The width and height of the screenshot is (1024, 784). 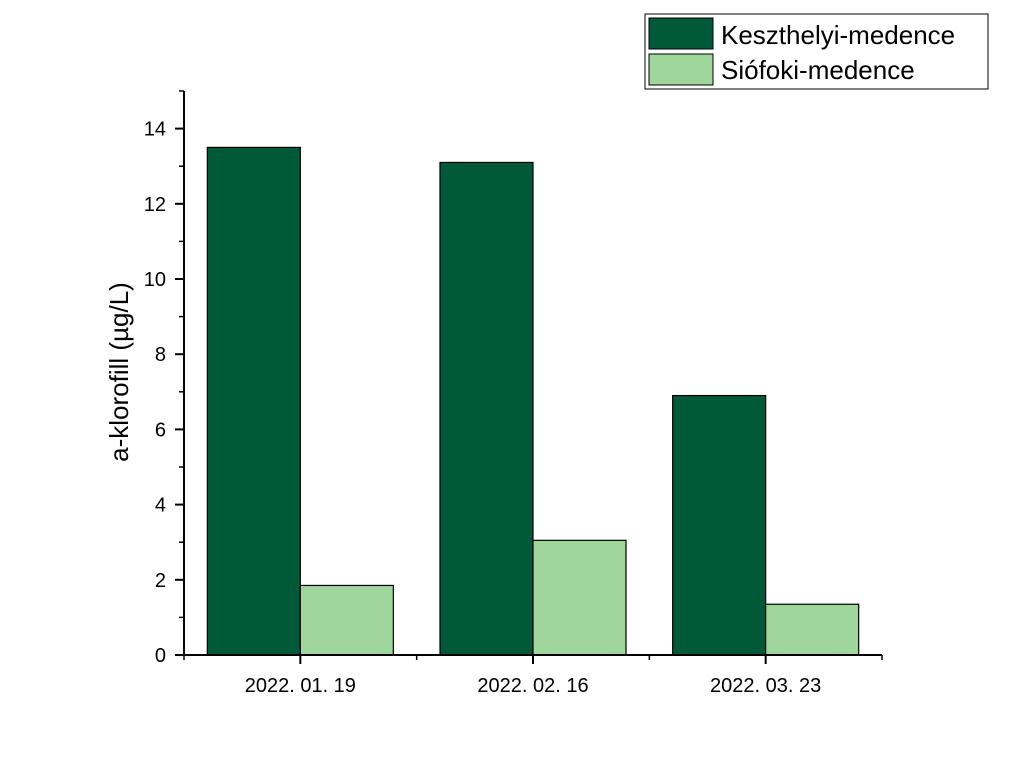 I want to click on y-tick-label: 0, so click(x=160, y=656).